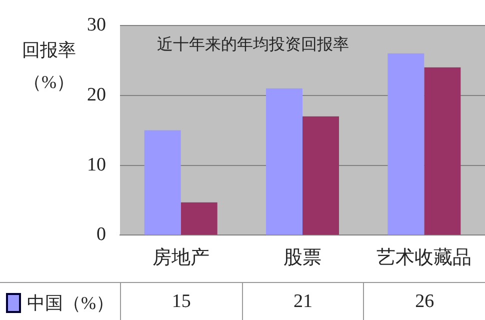 The height and width of the screenshot is (320, 485). I want to click on data-label: 21, so click(303, 301).